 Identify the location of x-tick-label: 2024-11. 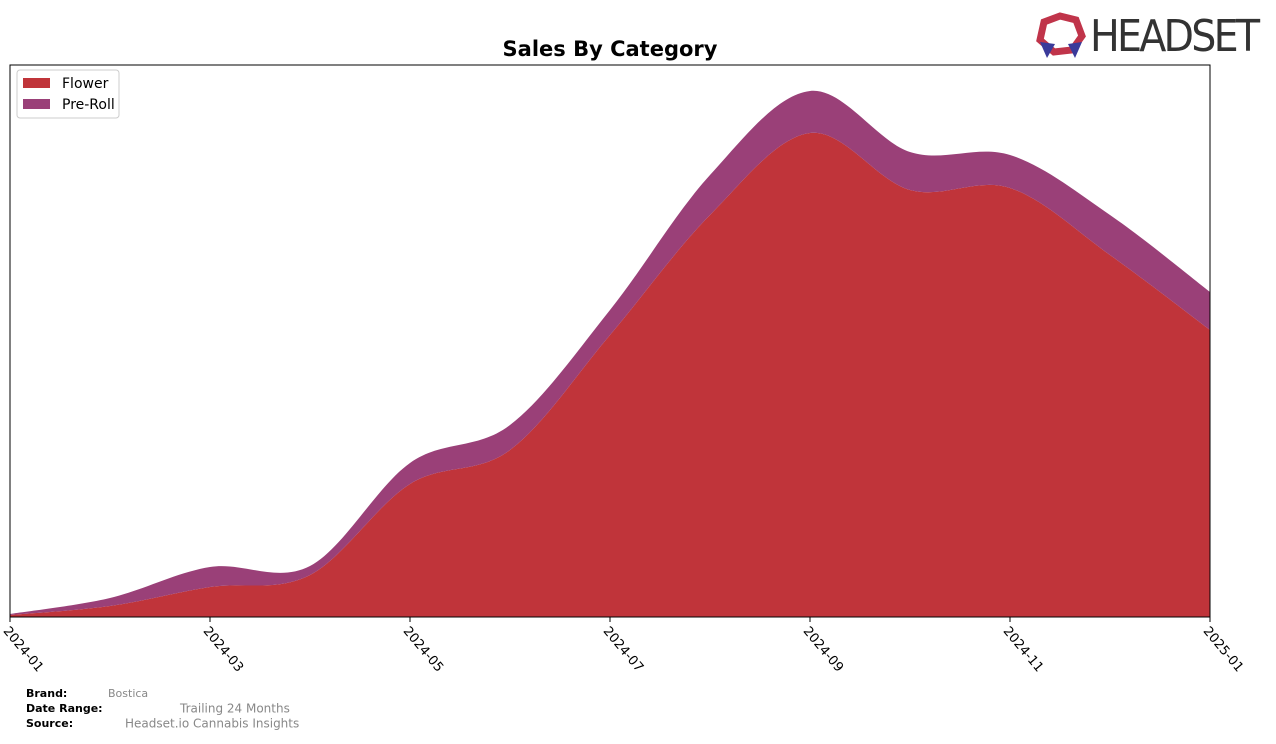
(1023, 649).